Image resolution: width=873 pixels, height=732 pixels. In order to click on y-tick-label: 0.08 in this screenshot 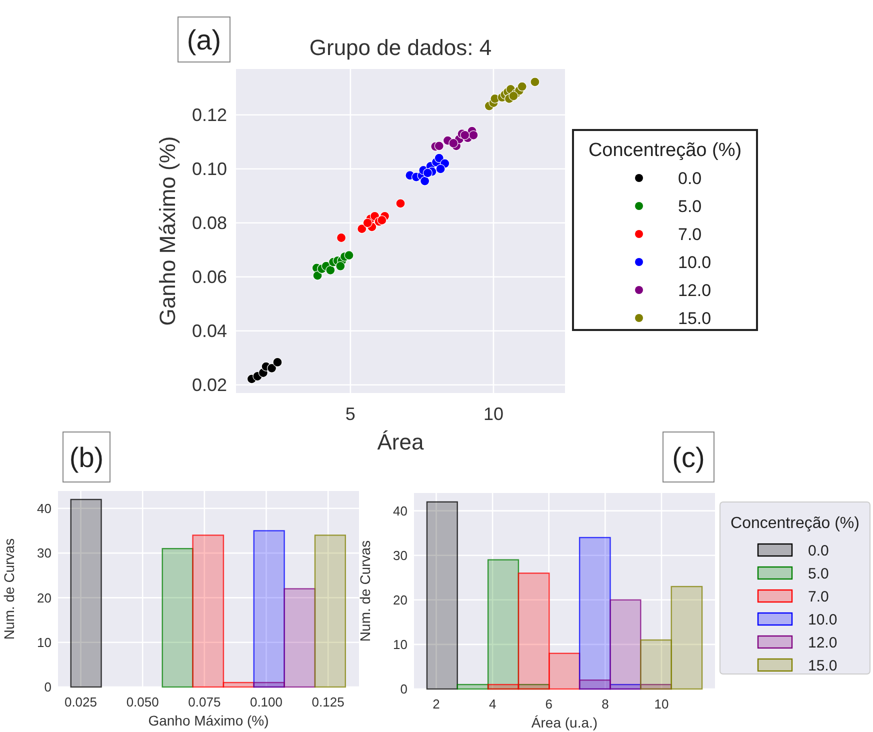, I will do `click(209, 223)`.